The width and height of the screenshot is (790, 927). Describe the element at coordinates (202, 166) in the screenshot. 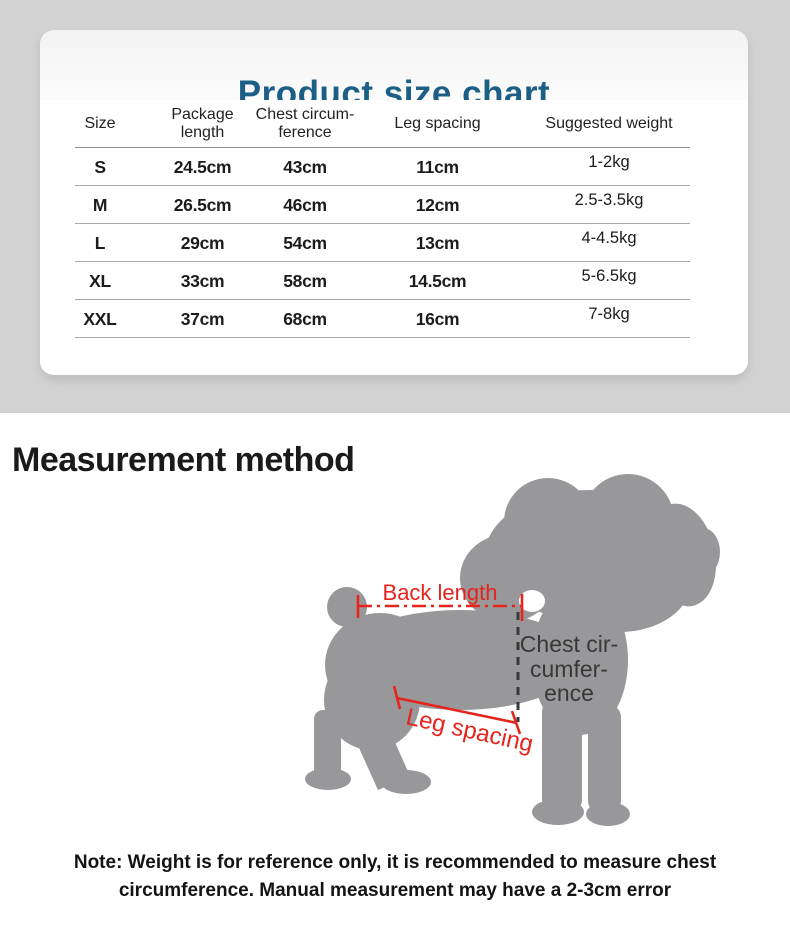

I see `cell-package-length: 24.5cm` at that location.